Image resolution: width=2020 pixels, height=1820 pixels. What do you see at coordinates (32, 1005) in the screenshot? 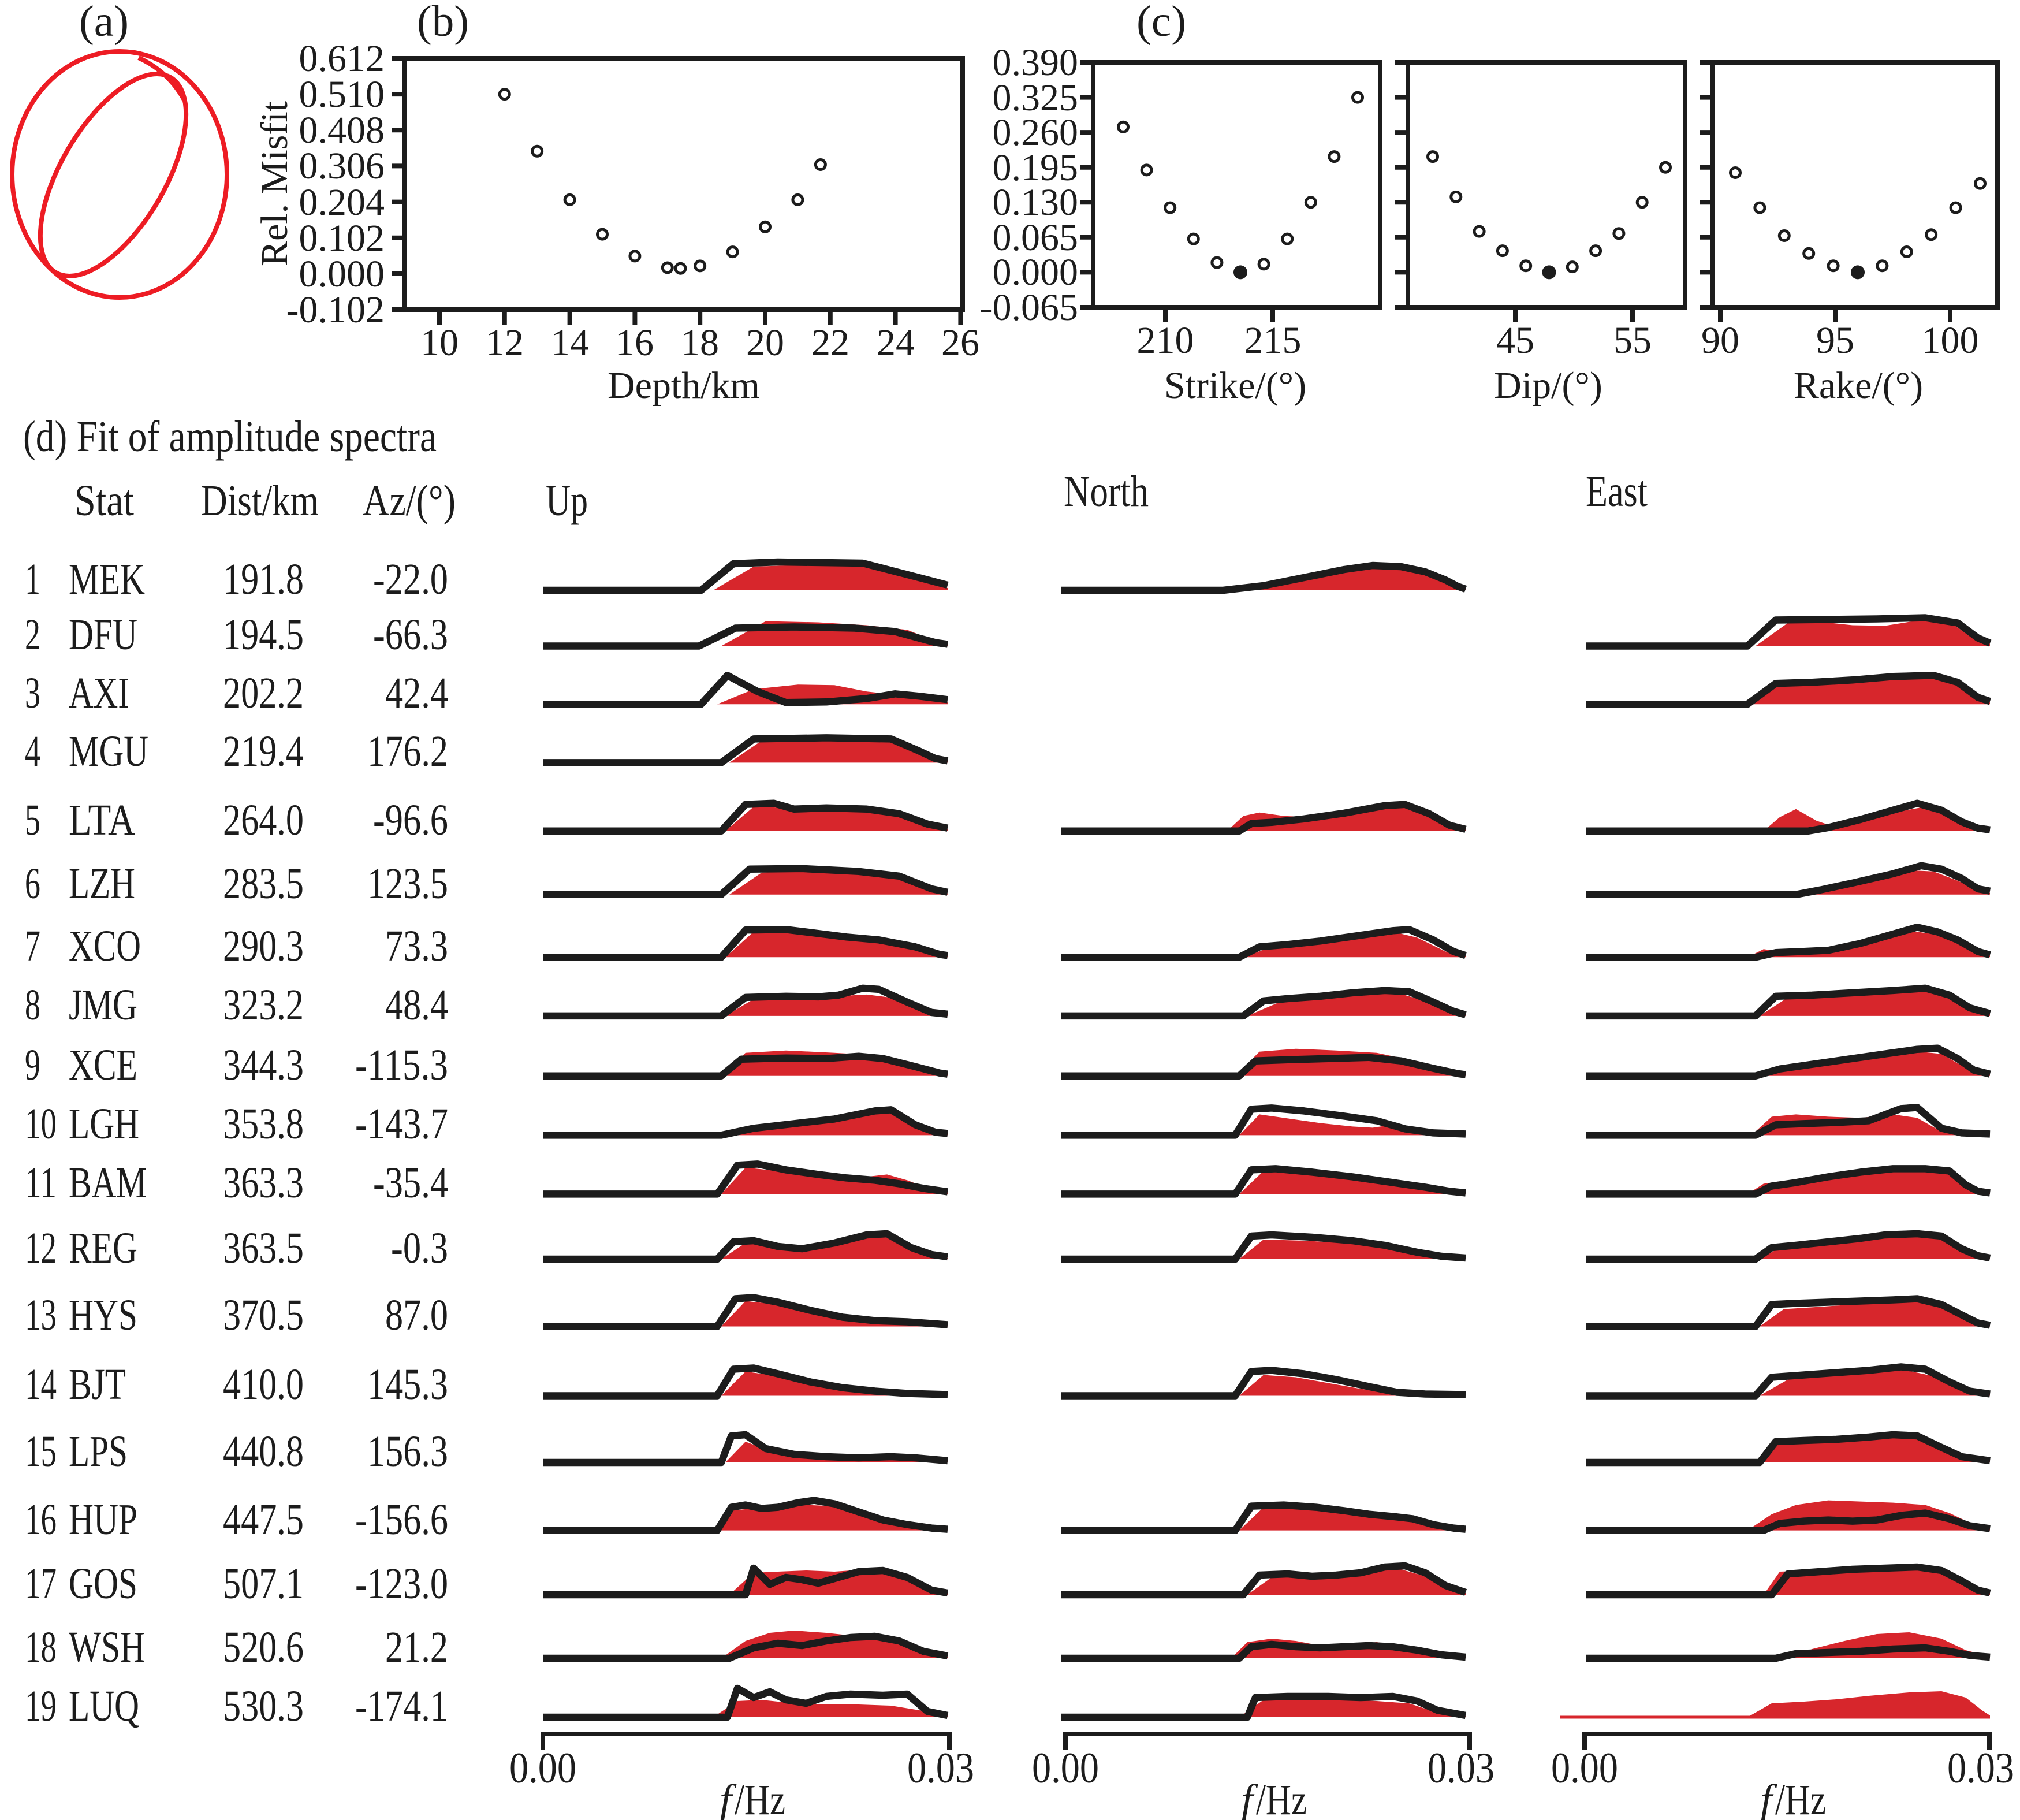
I see `svg-text: 8` at bounding box center [32, 1005].